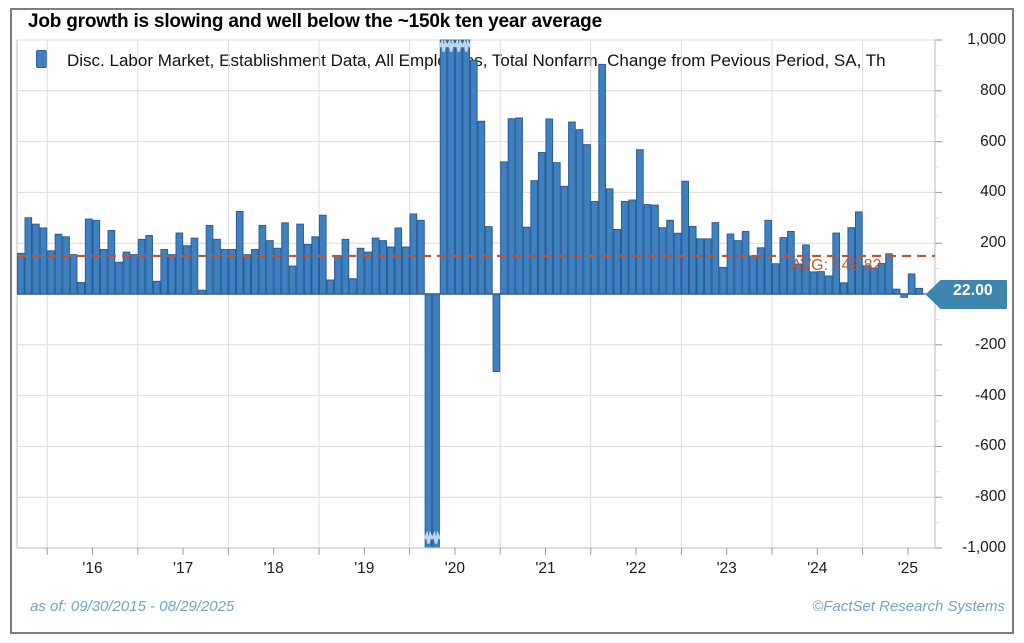 This screenshot has width=1024, height=643. I want to click on footer-as-of: as of: 09/30/2015 - 08/29/2025, so click(132, 606).